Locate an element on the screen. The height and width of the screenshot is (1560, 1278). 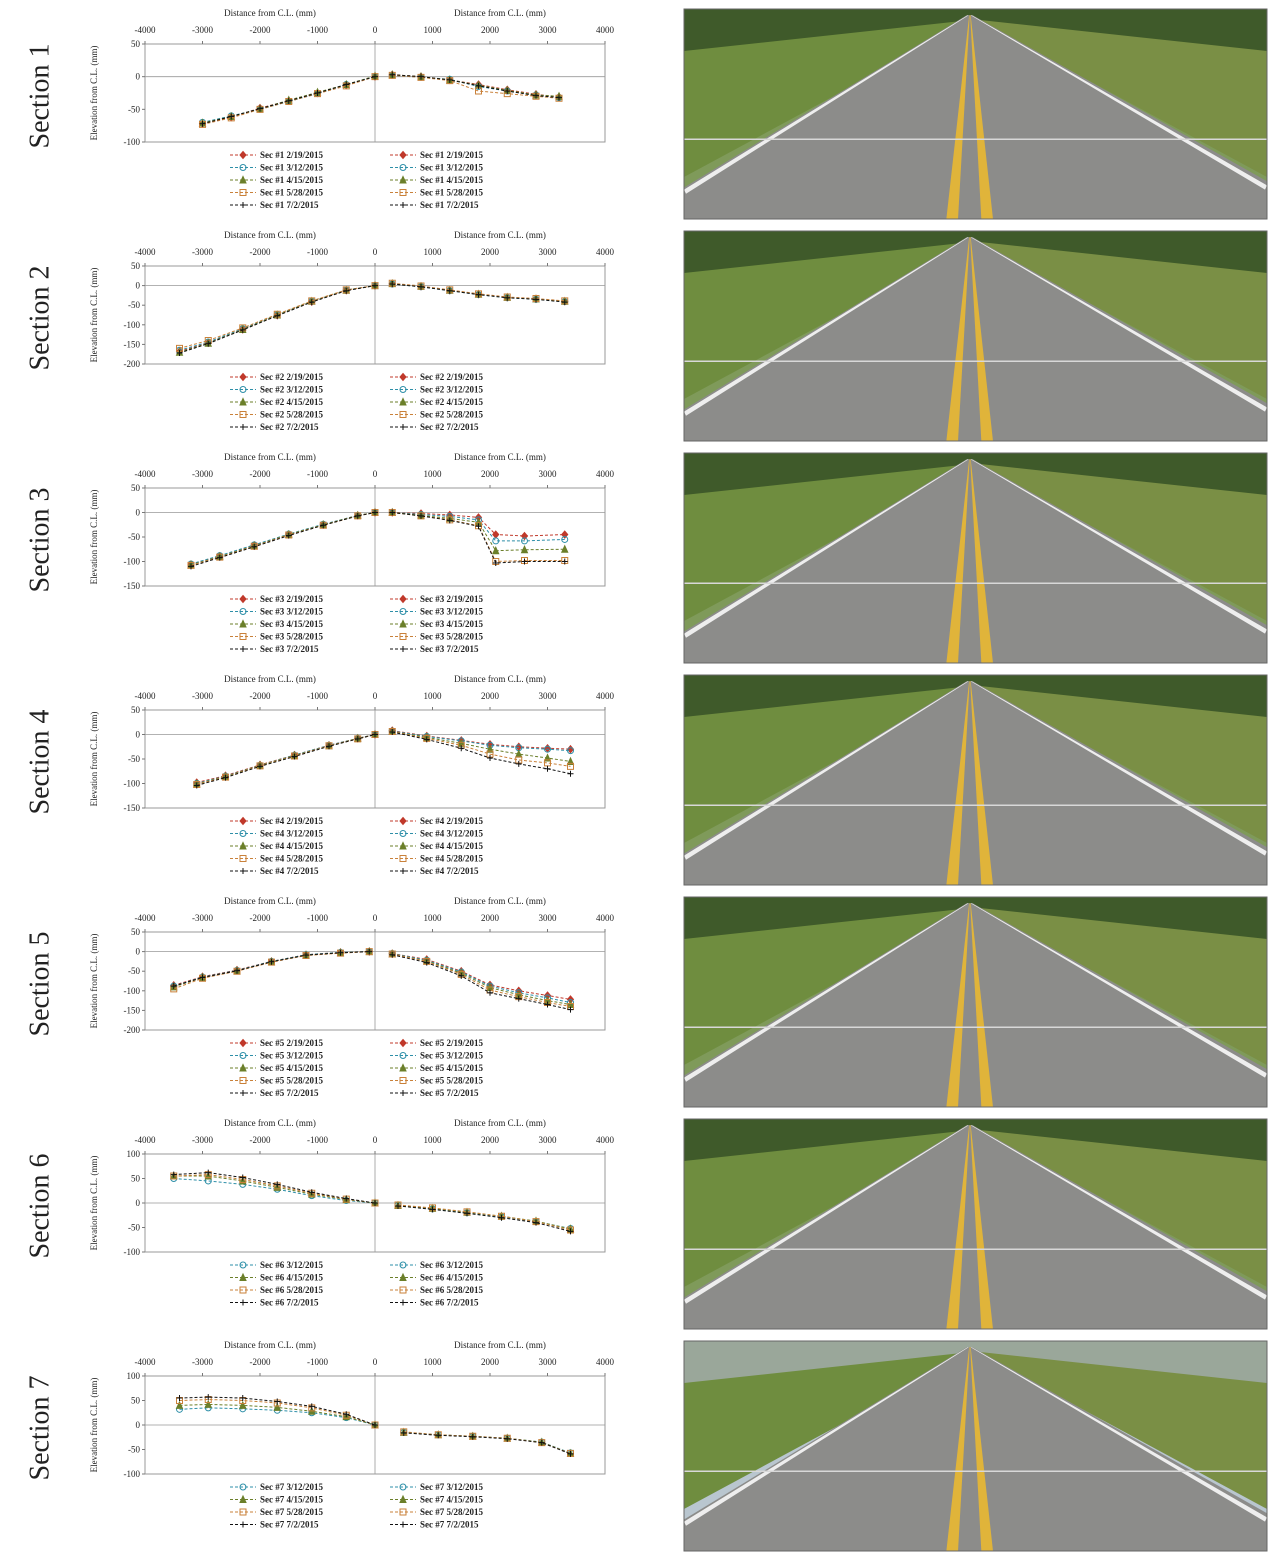
section-label: Section 3 is located at coordinates (39, 540).